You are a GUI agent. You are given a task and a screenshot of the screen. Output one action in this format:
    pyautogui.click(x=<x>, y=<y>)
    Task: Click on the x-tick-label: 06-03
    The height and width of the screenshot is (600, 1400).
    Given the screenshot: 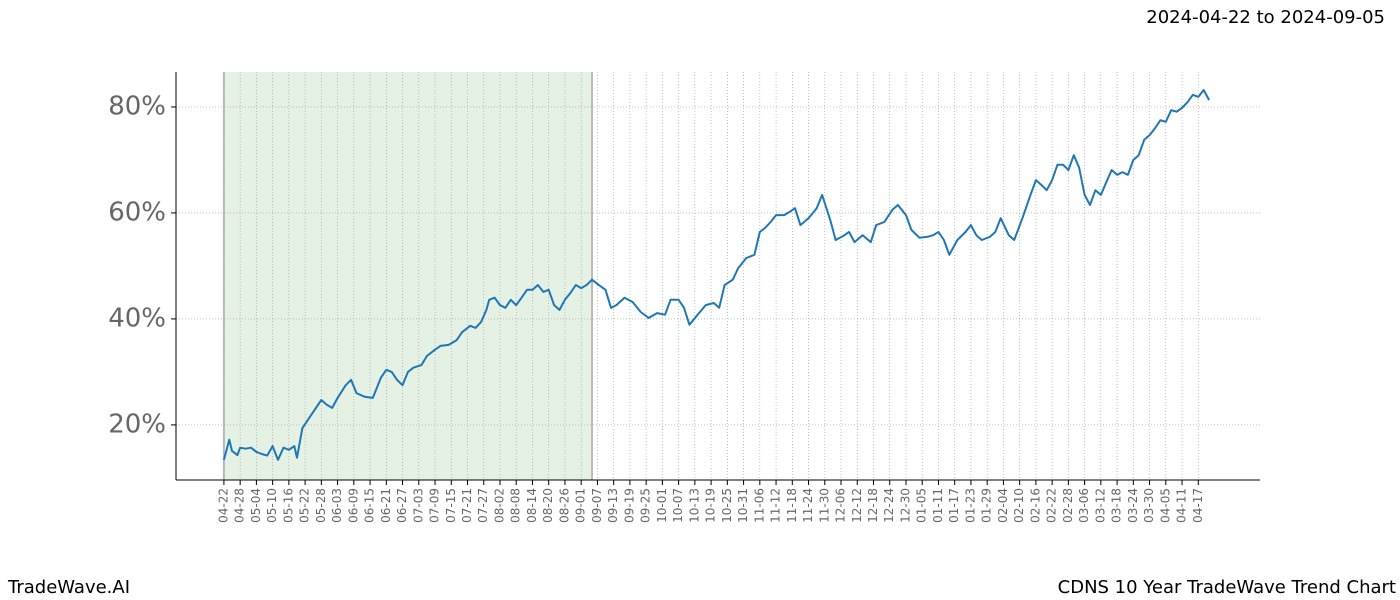 What is the action you would take?
    pyautogui.click(x=337, y=505)
    